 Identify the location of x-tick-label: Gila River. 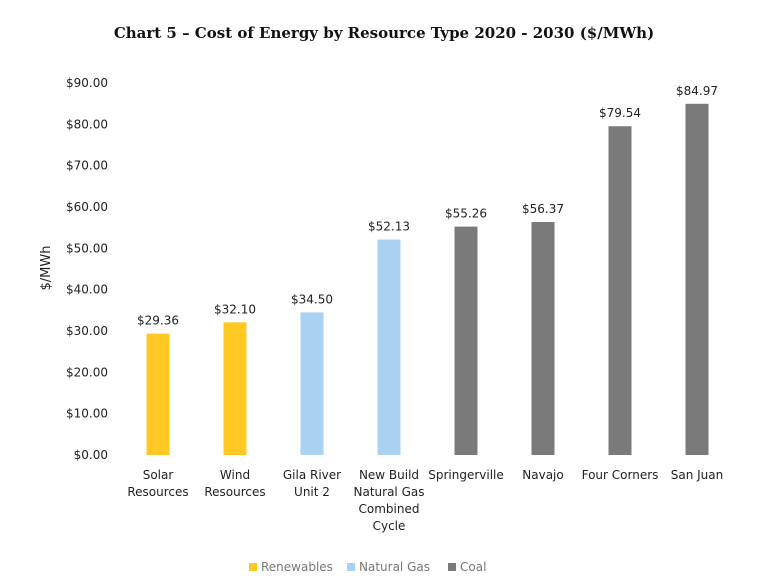
(312, 475).